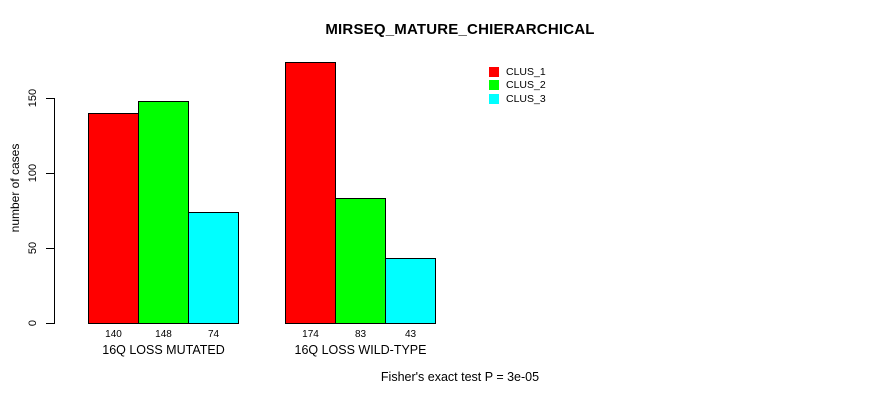 This screenshot has height=400, width=890. Describe the element at coordinates (33, 248) in the screenshot. I see `y-tick-label: 50` at that location.